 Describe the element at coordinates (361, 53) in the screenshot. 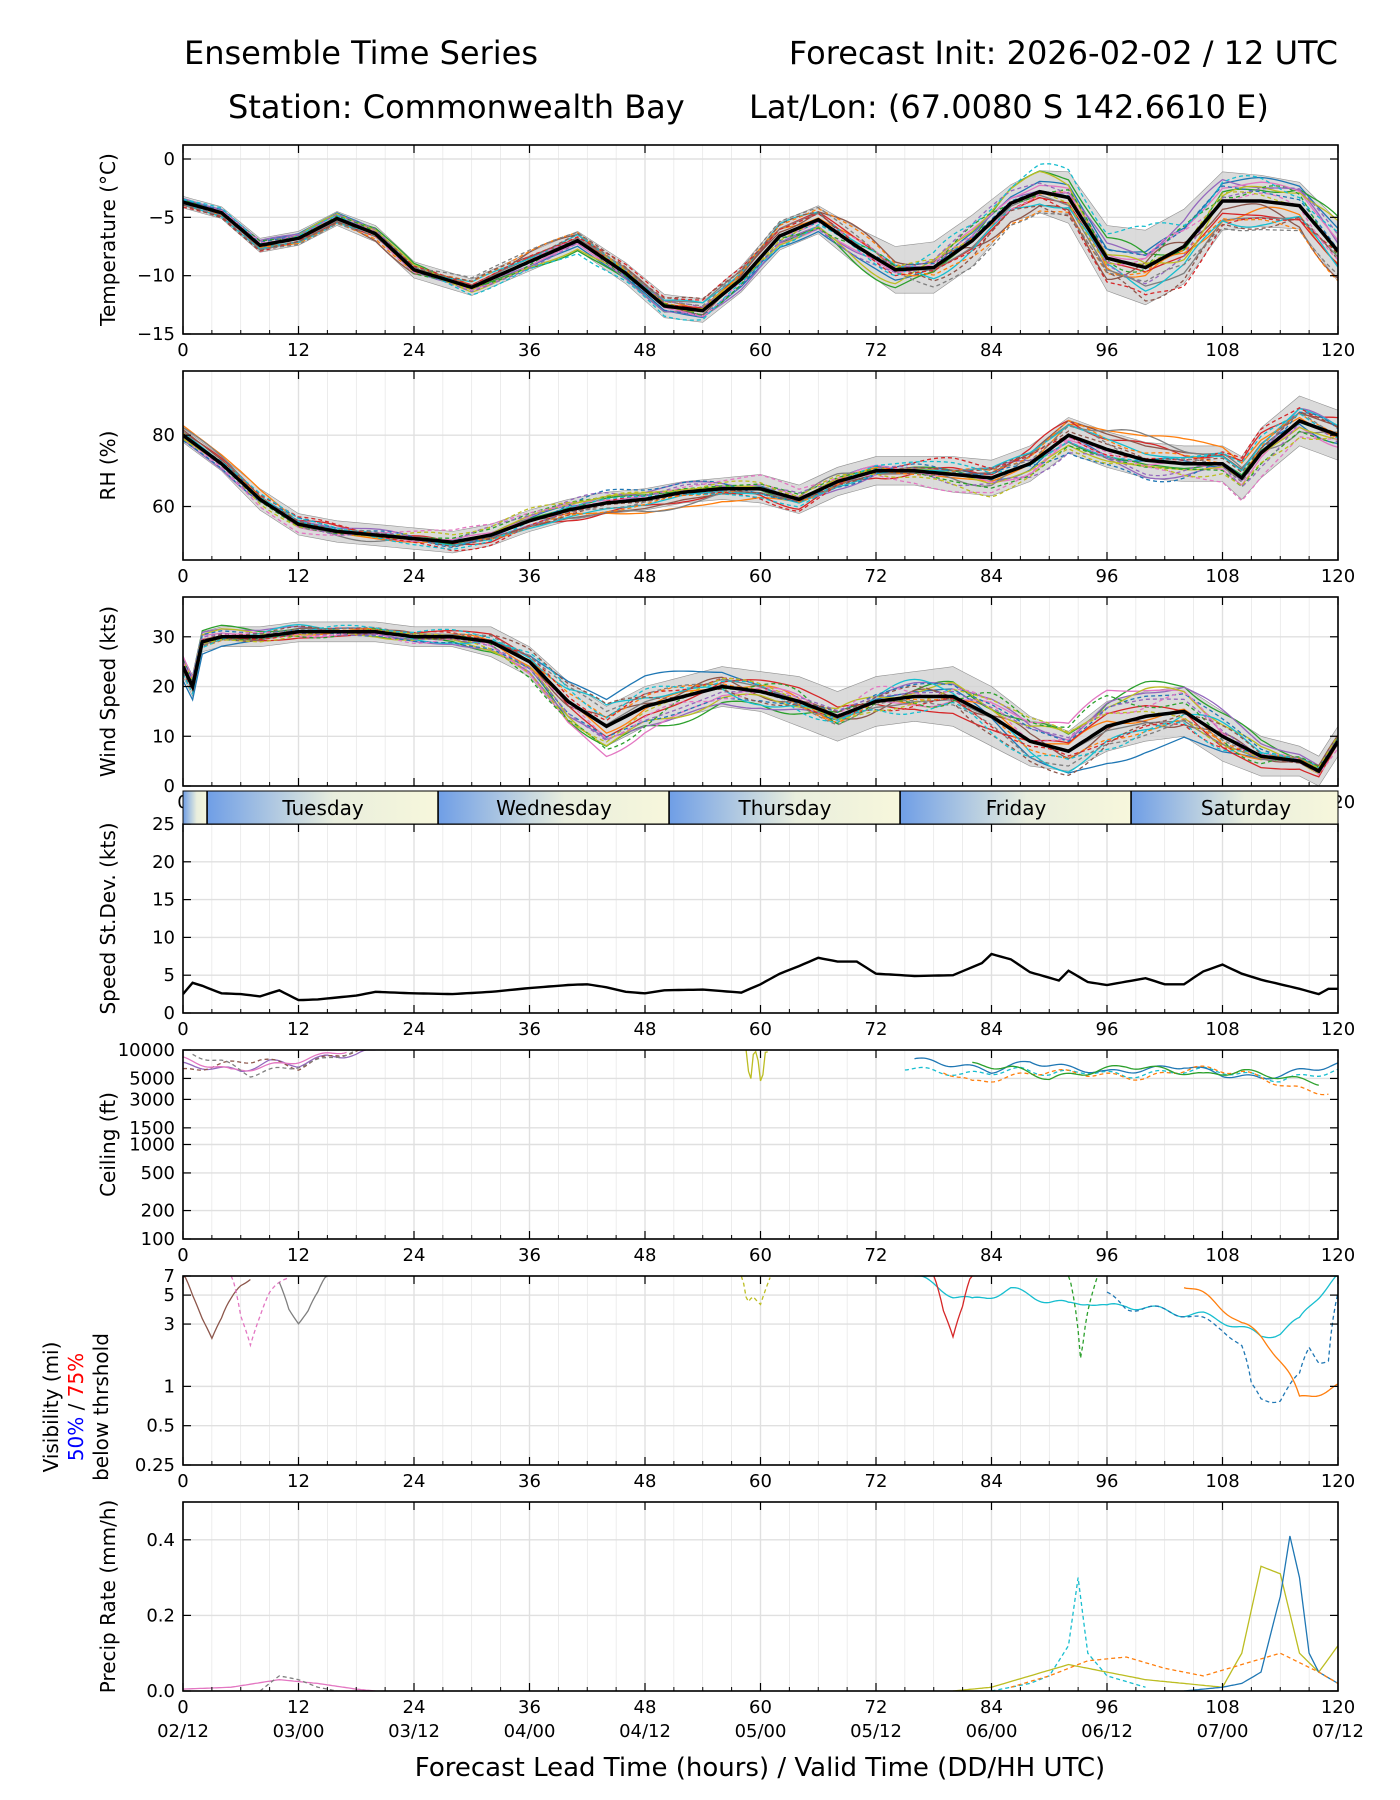

I see `chart-title: Ensemble Time Series` at that location.